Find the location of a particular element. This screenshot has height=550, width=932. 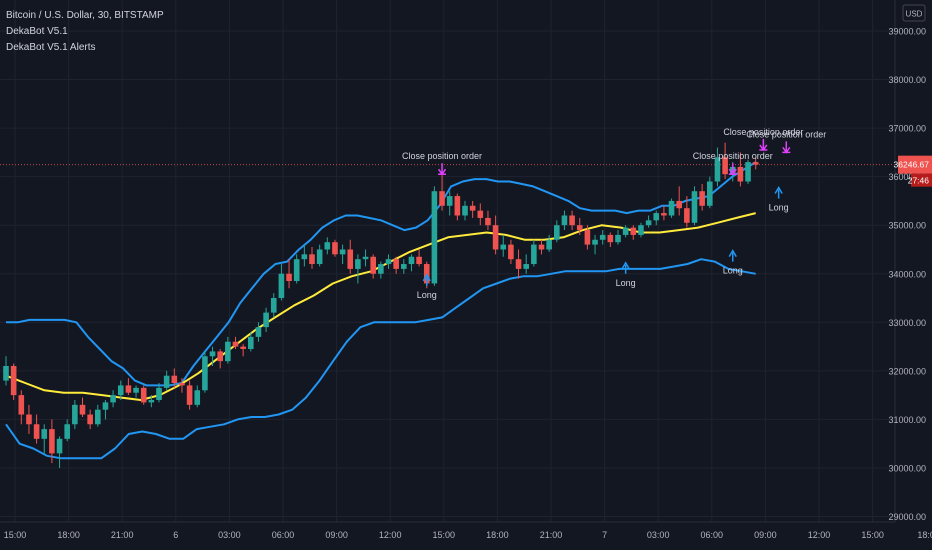

symbol-title: Bitcoin / U.S. Dollar, 30, BITSTAMP is located at coordinates (85, 15).